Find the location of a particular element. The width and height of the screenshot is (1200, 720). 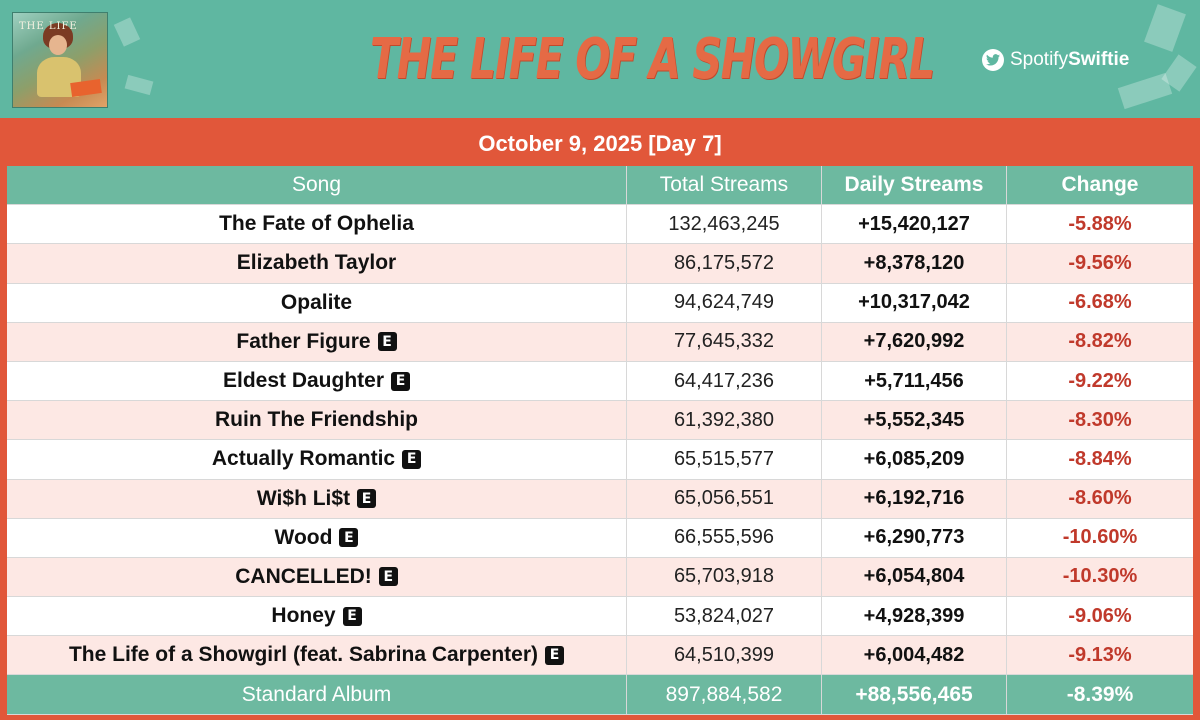

song-title-cell: Ruin The Friendship is located at coordinates (317, 421).